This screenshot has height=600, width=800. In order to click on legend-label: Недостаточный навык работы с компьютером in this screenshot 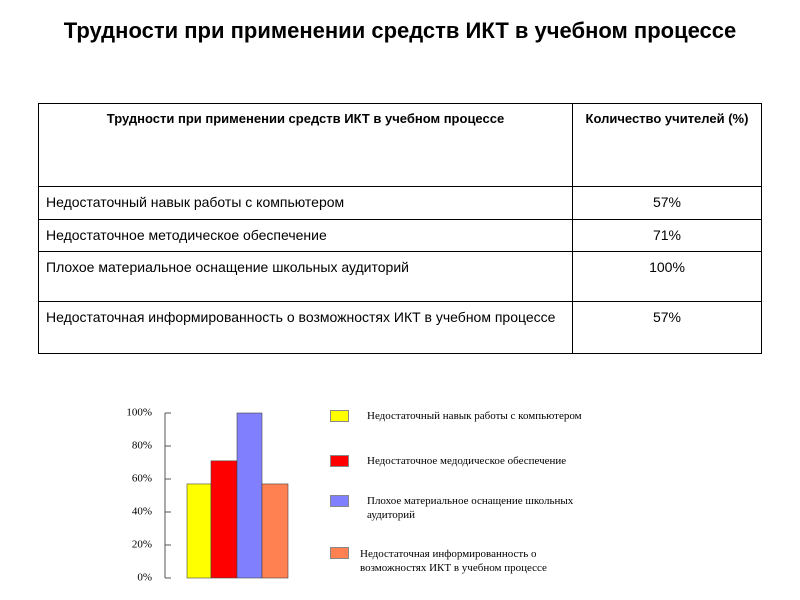, I will do `click(474, 416)`.